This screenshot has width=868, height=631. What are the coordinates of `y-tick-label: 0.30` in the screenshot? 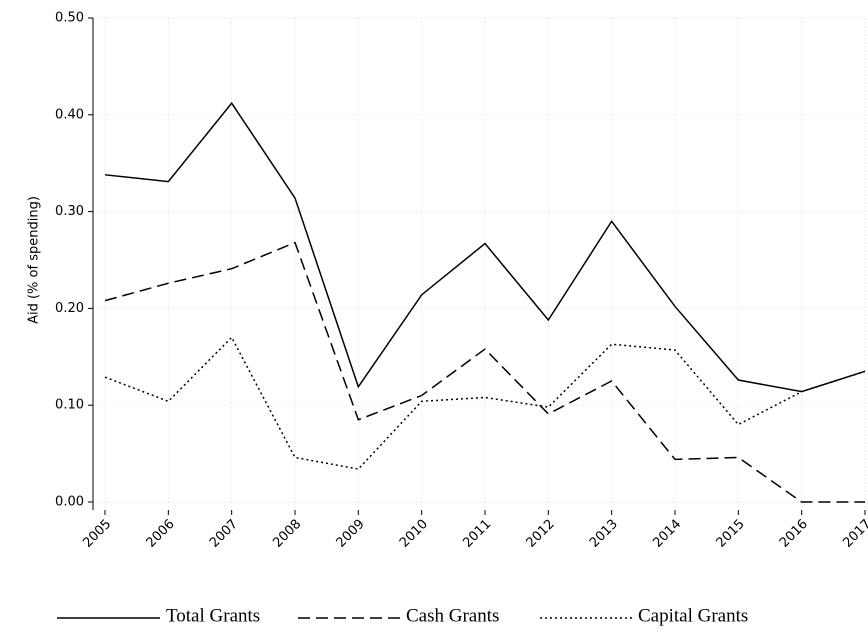 It's located at (69, 211).